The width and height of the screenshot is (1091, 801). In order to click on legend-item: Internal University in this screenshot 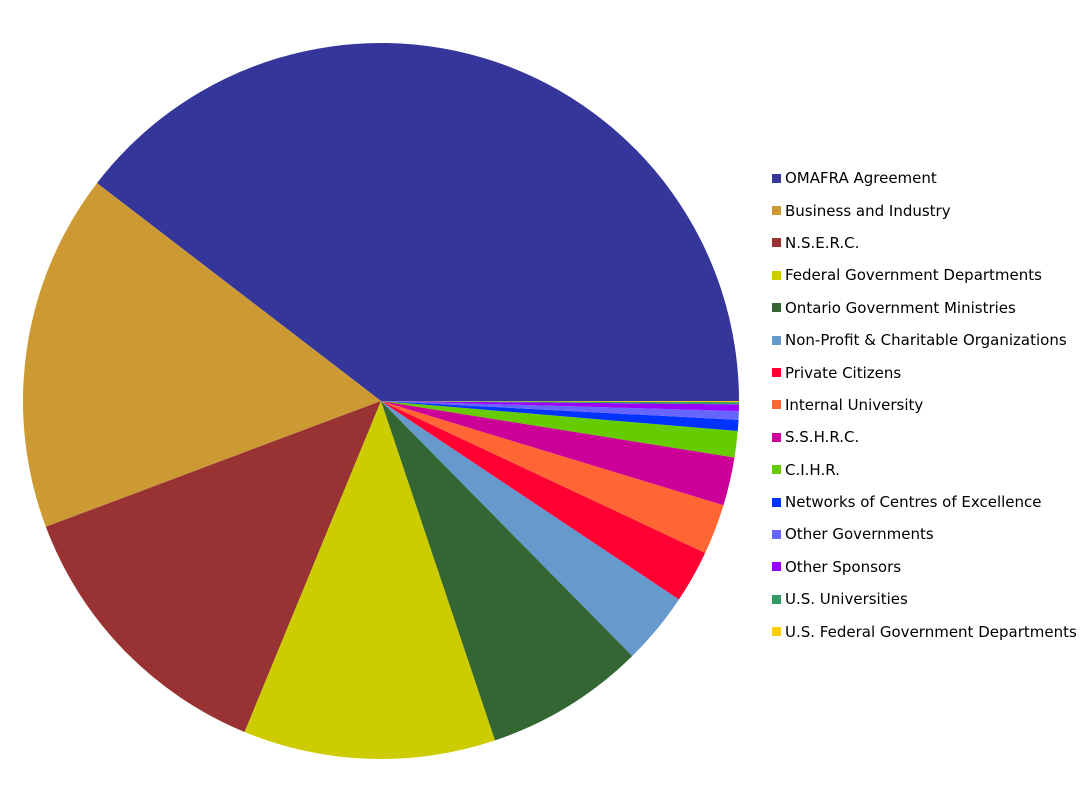, I will do `click(924, 405)`.